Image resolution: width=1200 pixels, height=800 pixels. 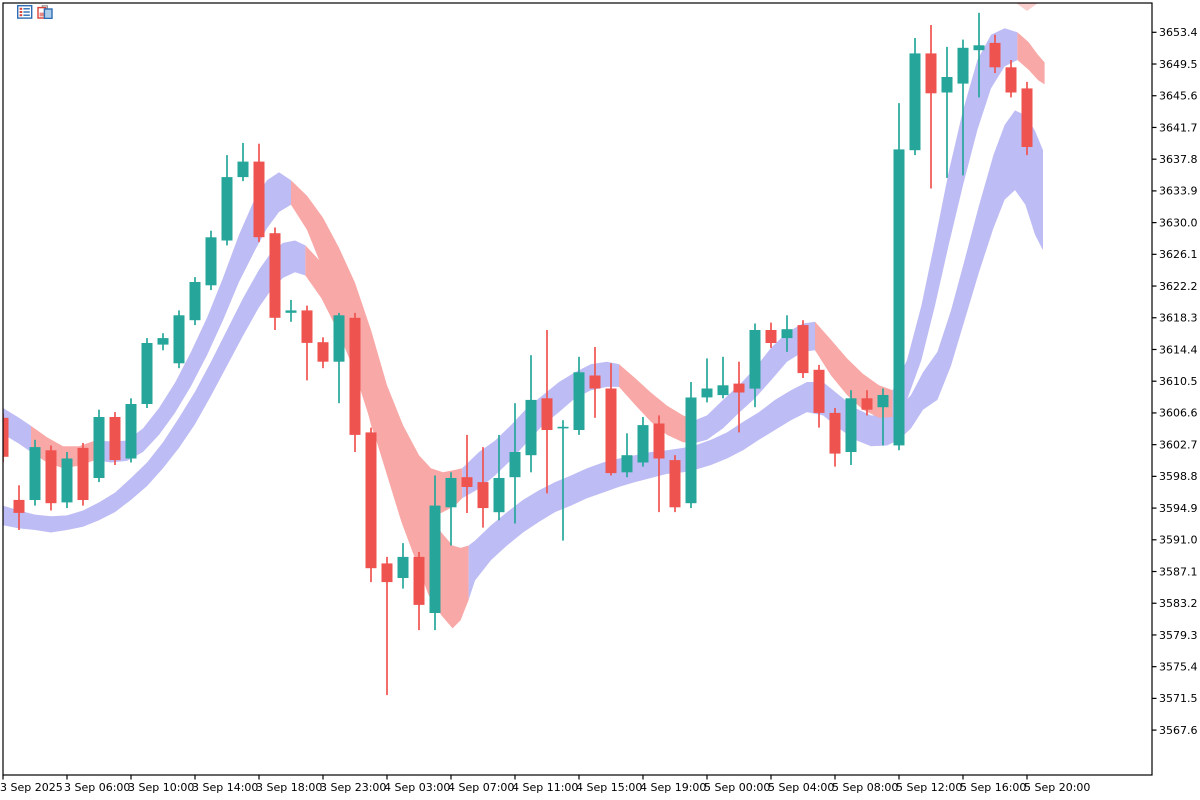 I want to click on x-tick-label: 5 Sep 12:00, so click(x=929, y=787).